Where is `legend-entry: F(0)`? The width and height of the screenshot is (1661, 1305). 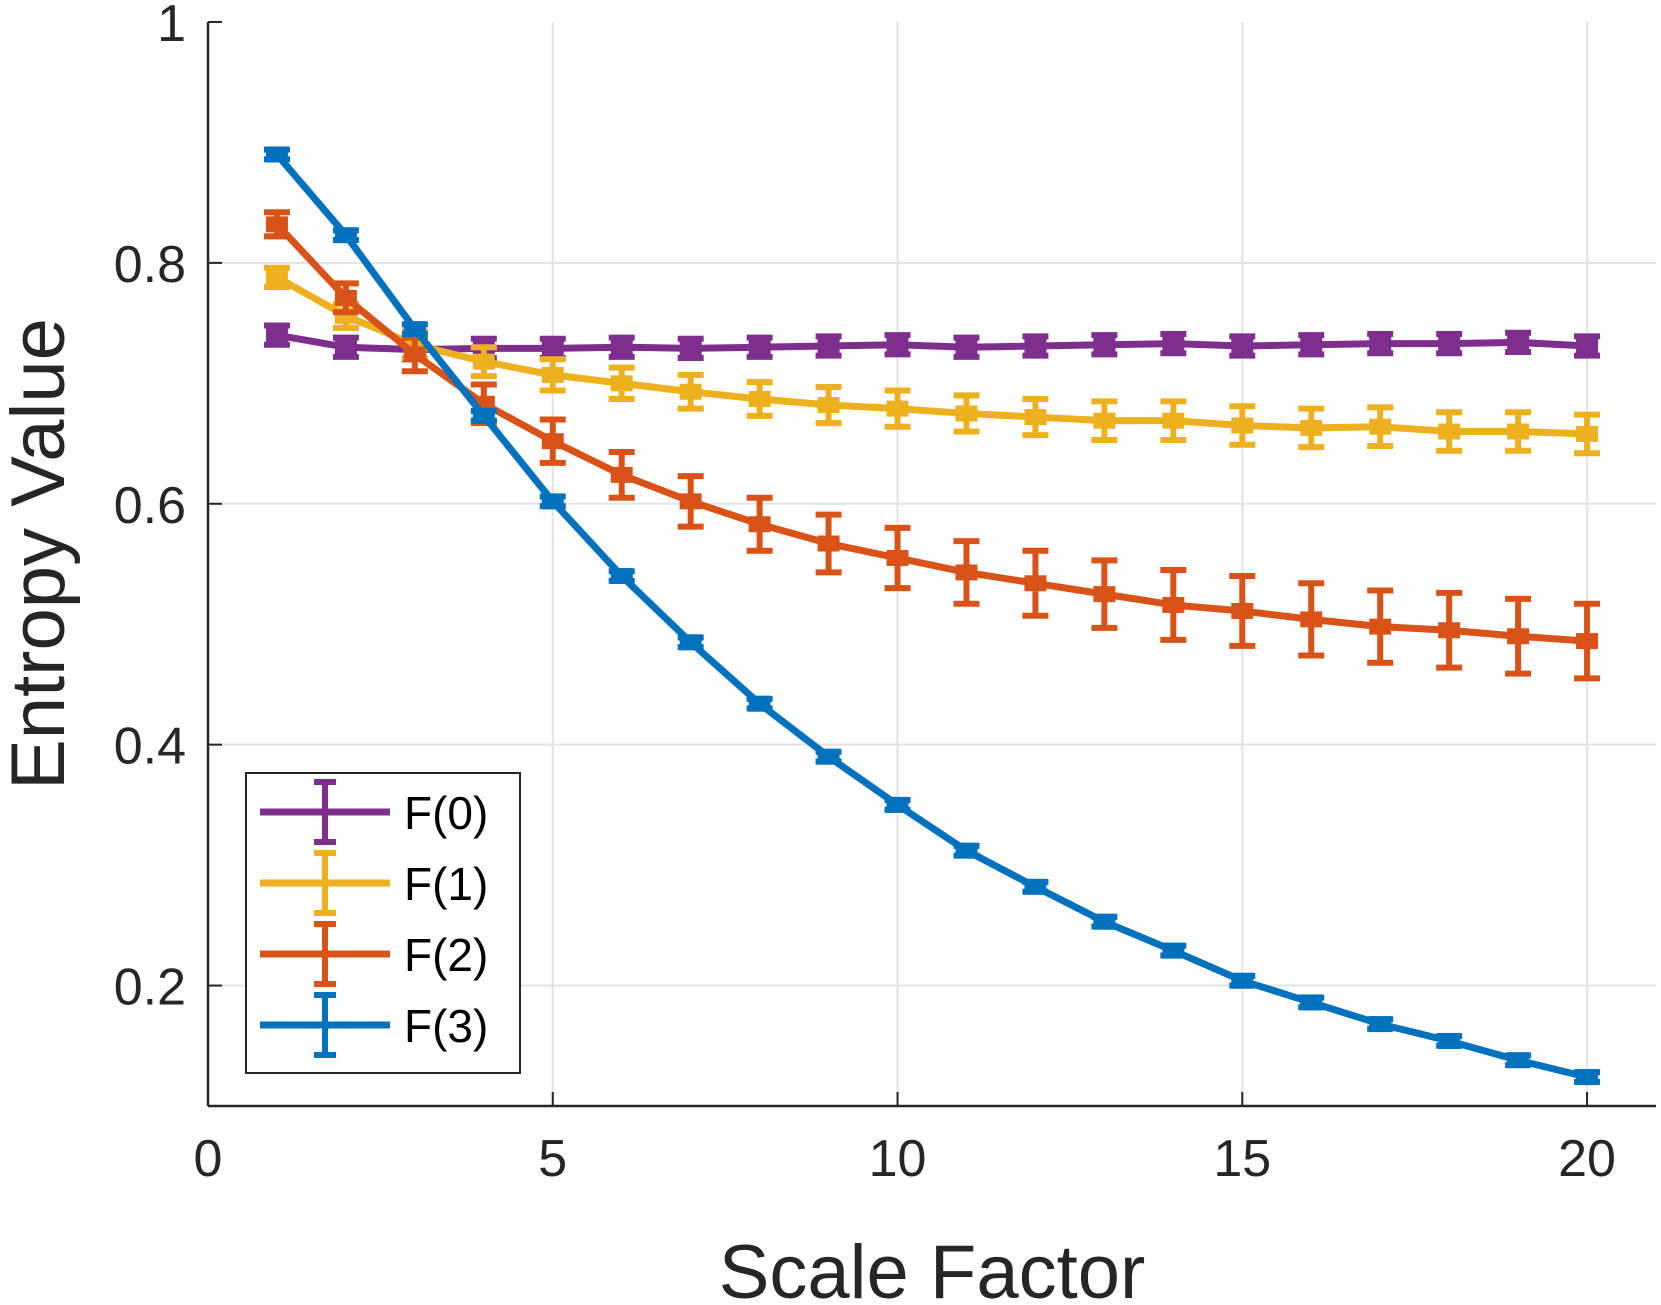 legend-entry: F(0) is located at coordinates (374, 812).